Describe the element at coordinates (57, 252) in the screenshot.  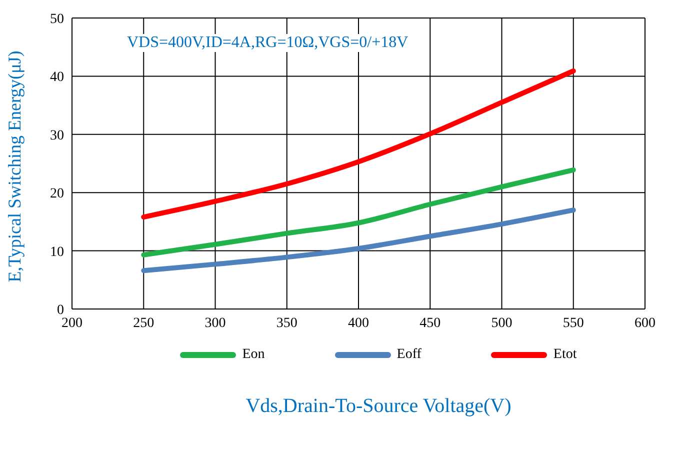
I see `y-tick-label: 10` at that location.